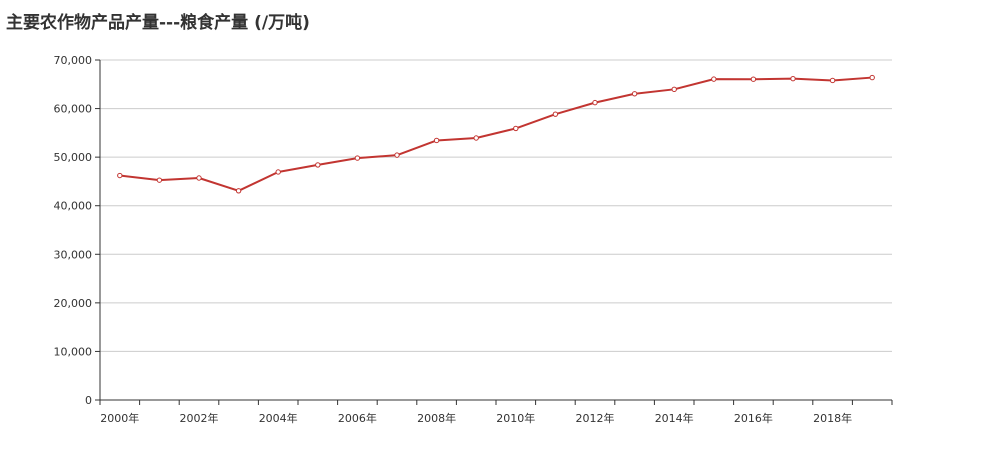 The height and width of the screenshot is (460, 992). I want to click on y-tick-label: 70,000, so click(73, 60).